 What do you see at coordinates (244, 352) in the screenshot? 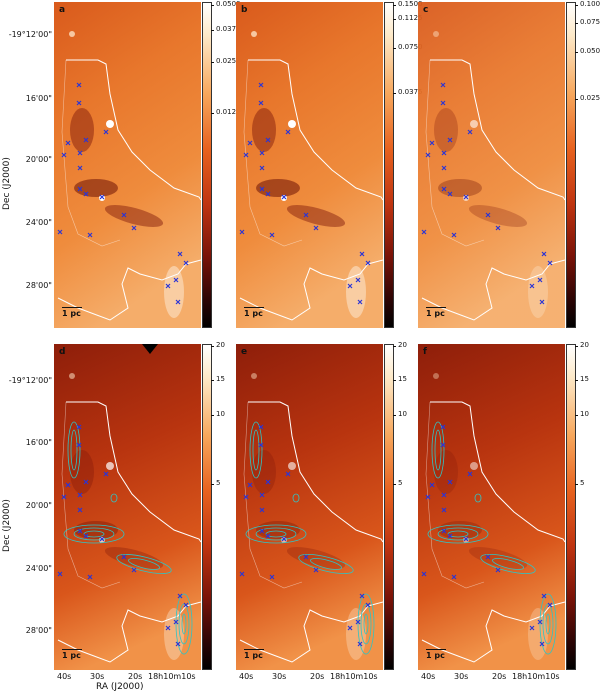
I see `panel-label: e` at bounding box center [244, 352].